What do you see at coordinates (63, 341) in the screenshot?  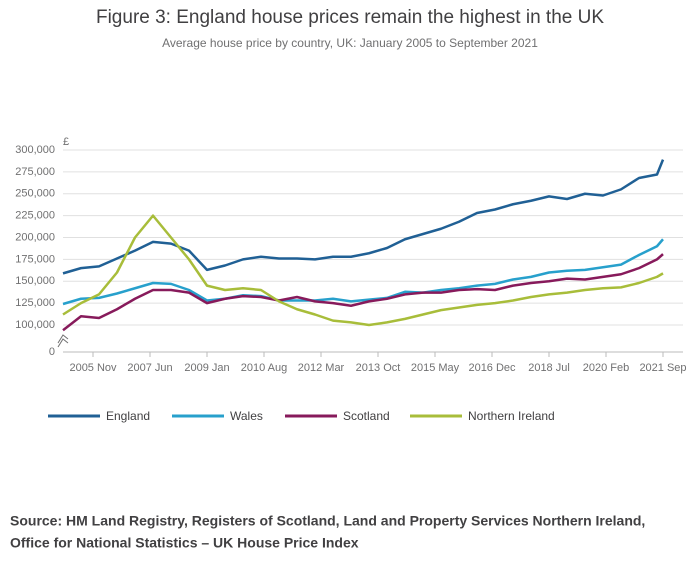 I see `axis-break` at bounding box center [63, 341].